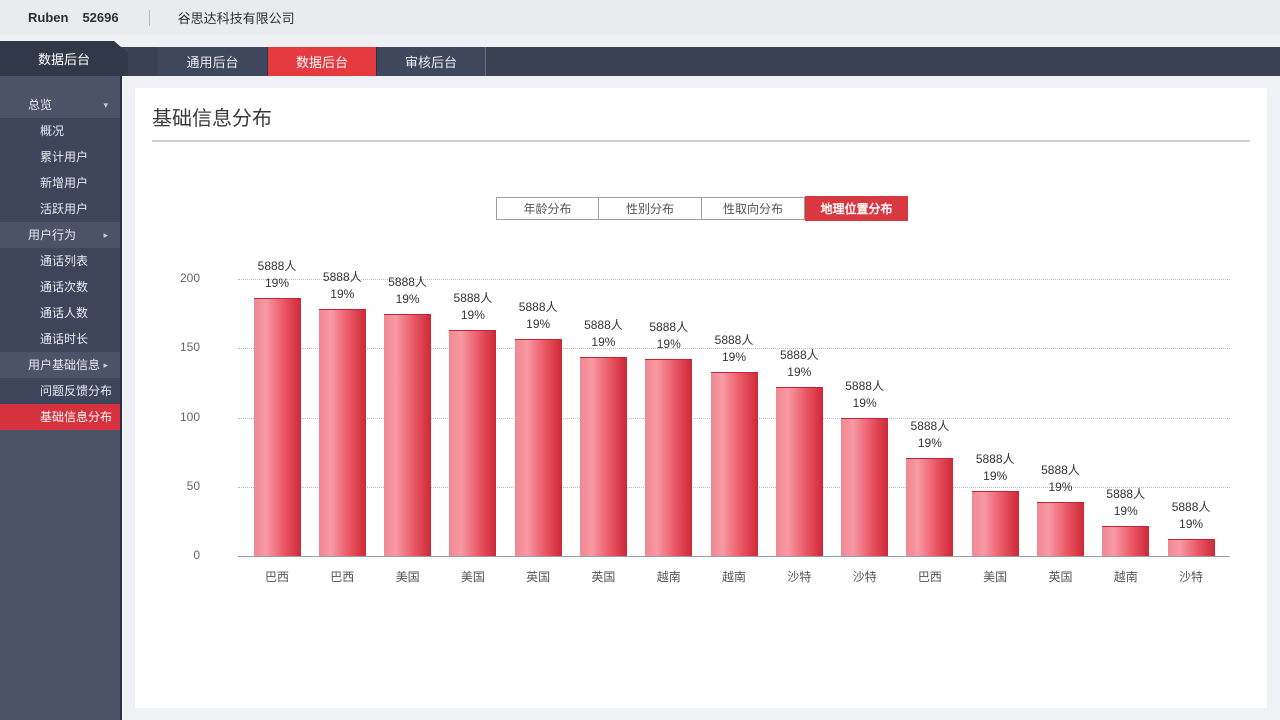  What do you see at coordinates (472, 577) in the screenshot?
I see `x-axis-category-label: 美国` at bounding box center [472, 577].